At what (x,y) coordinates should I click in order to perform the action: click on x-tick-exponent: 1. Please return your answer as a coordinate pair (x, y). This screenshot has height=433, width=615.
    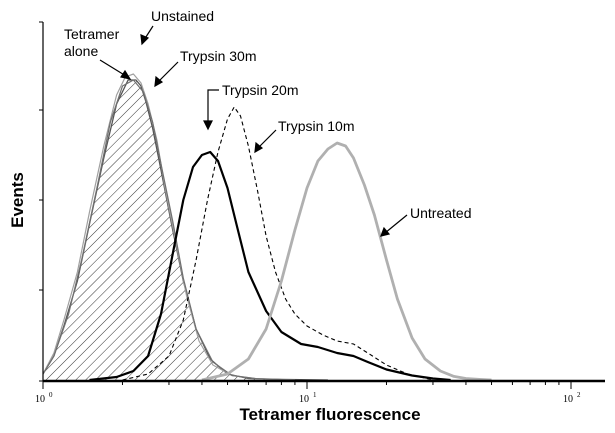
    Looking at the image, I should click on (315, 395).